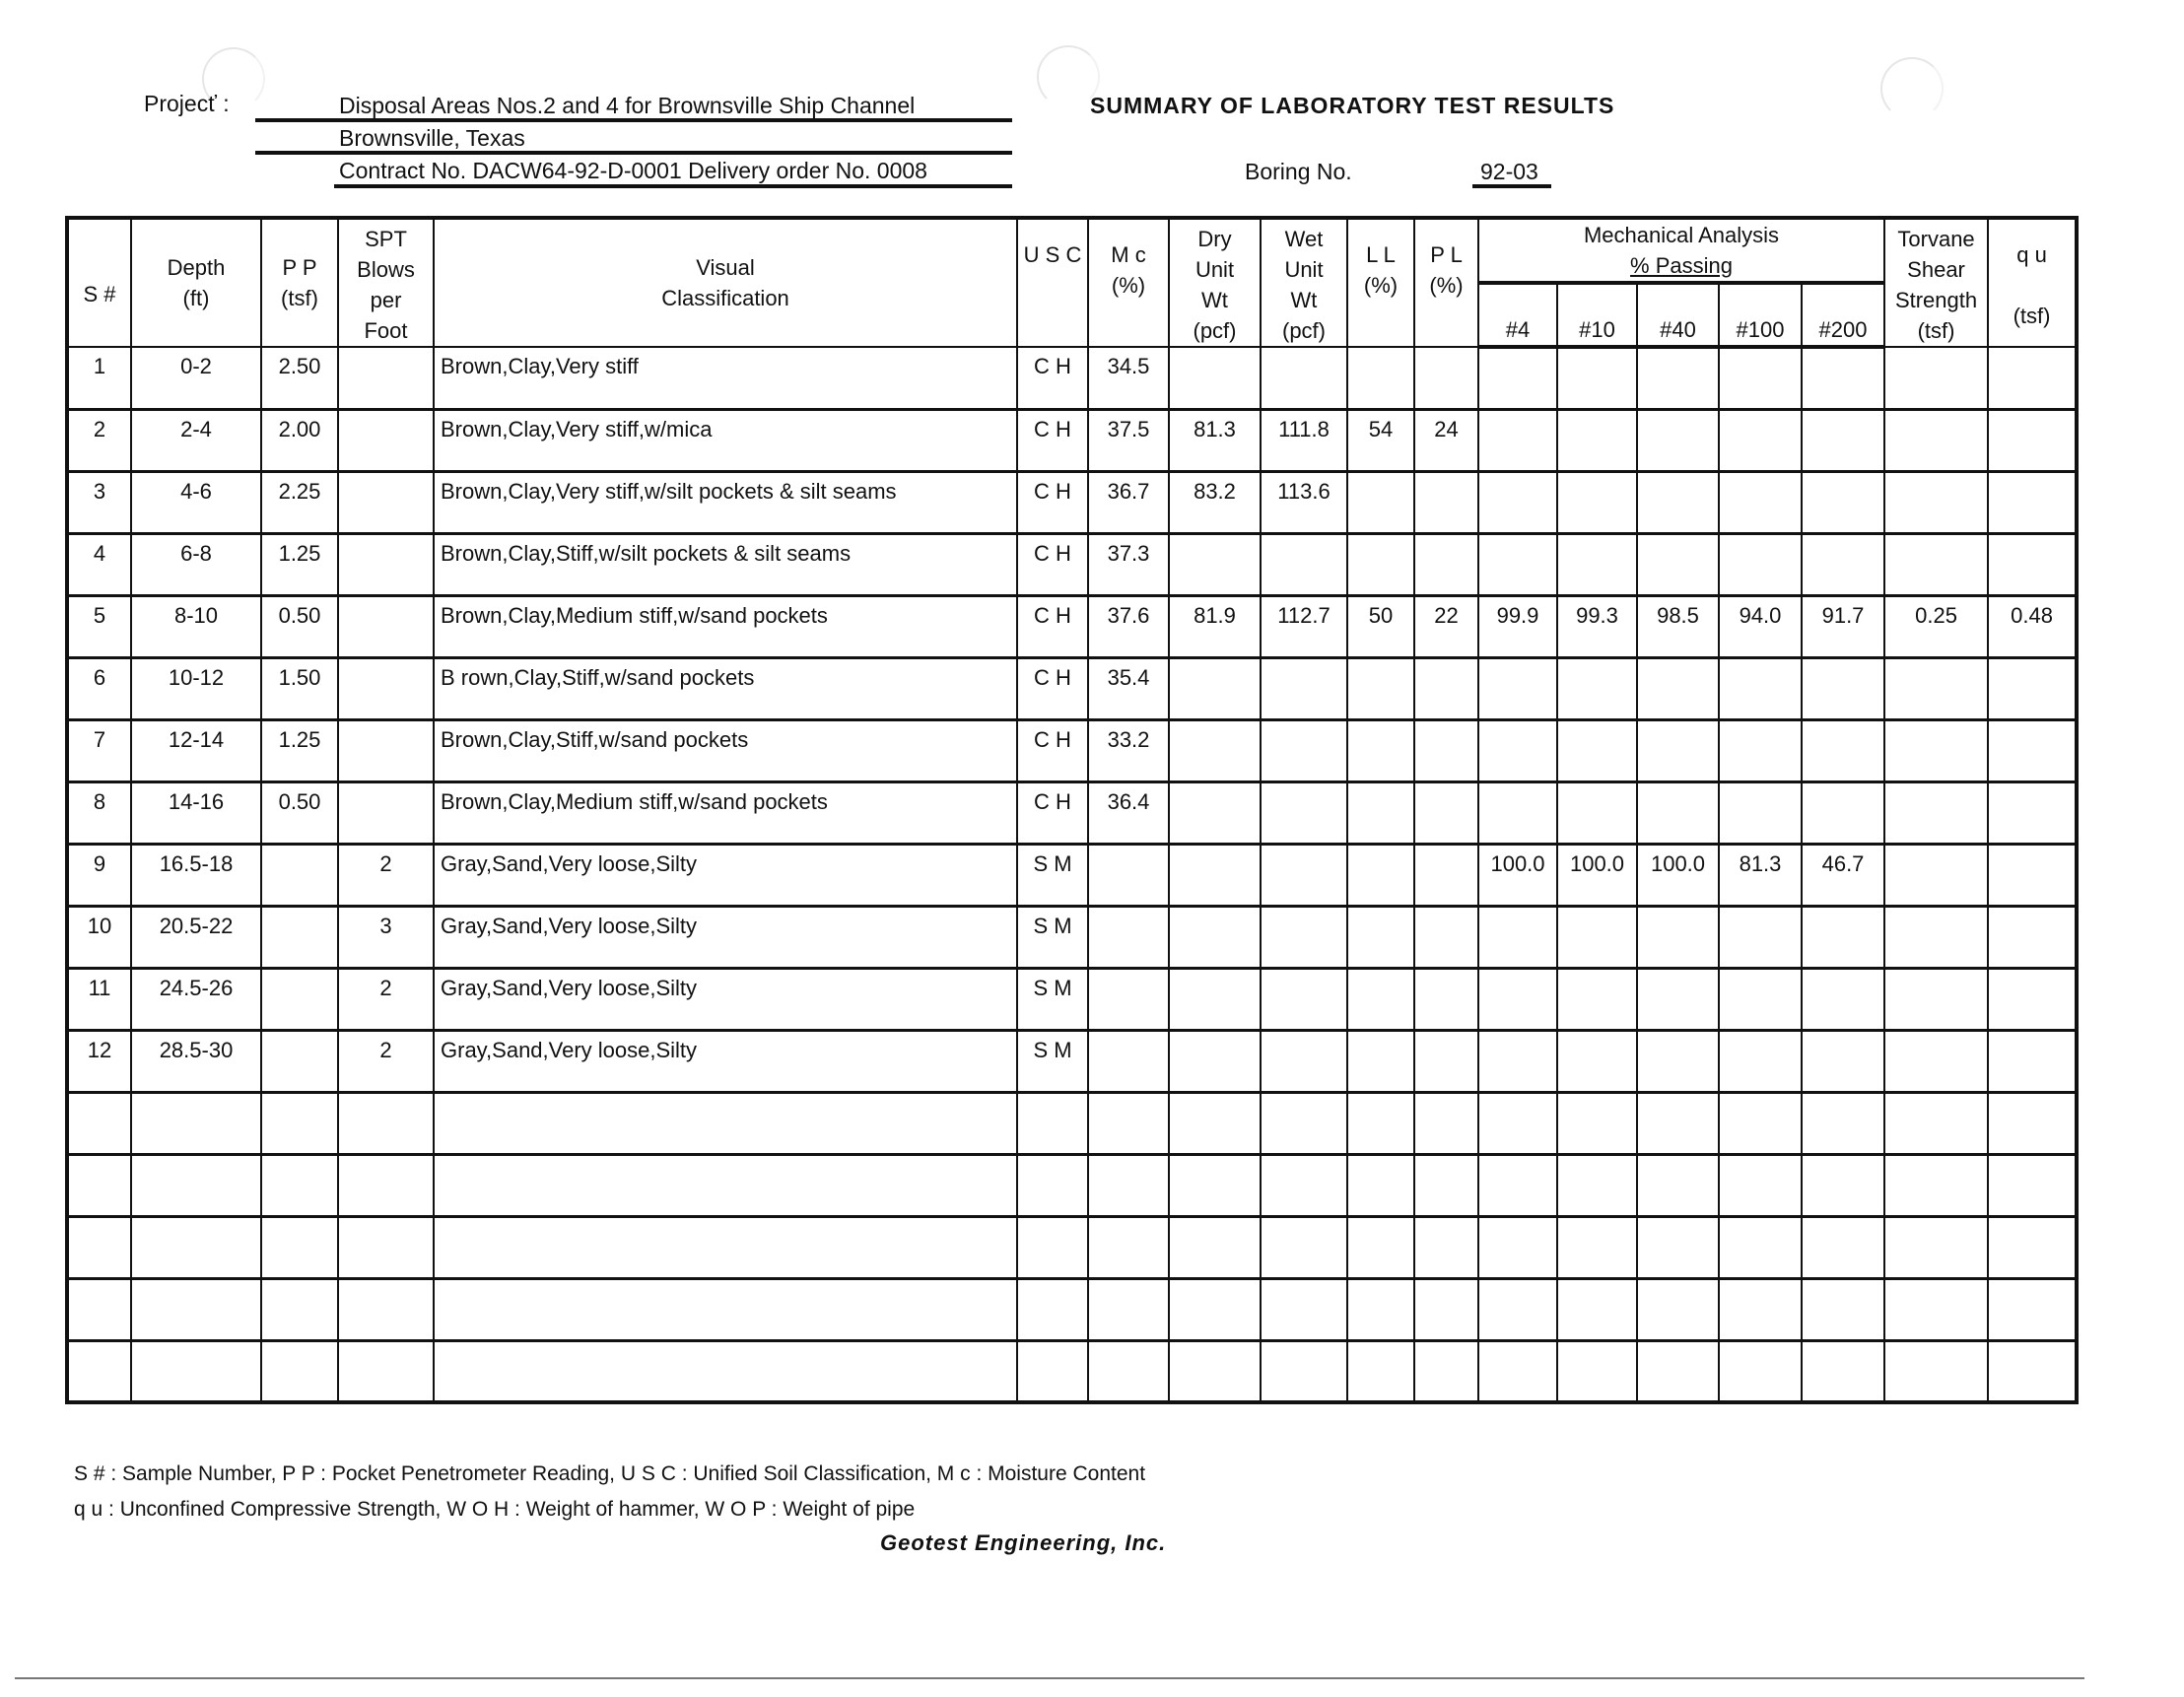 The width and height of the screenshot is (2184, 1697). Describe the element at coordinates (1936, 626) in the screenshot. I see `cell-torvane: 0.25` at that location.